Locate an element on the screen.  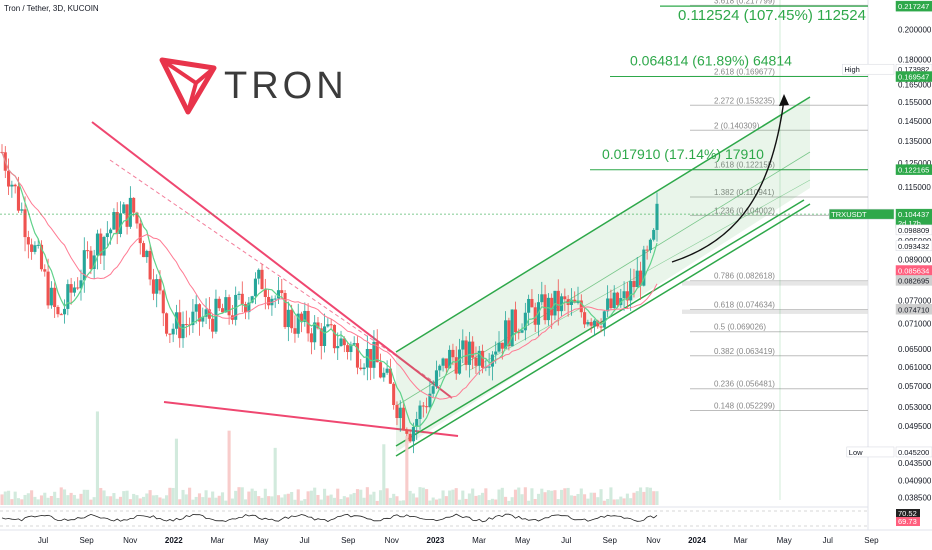
x-tick-label: Nov is located at coordinates (130, 540).